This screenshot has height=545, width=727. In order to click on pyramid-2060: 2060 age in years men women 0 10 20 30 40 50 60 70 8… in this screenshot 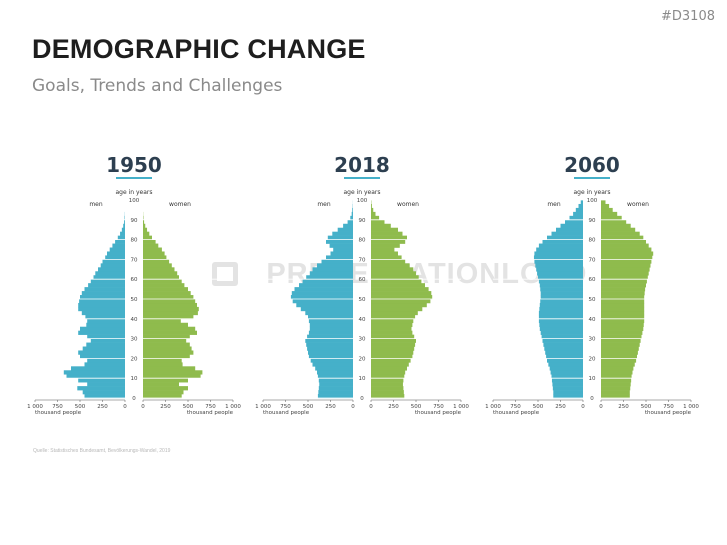, I will do `click(592, 284)`.